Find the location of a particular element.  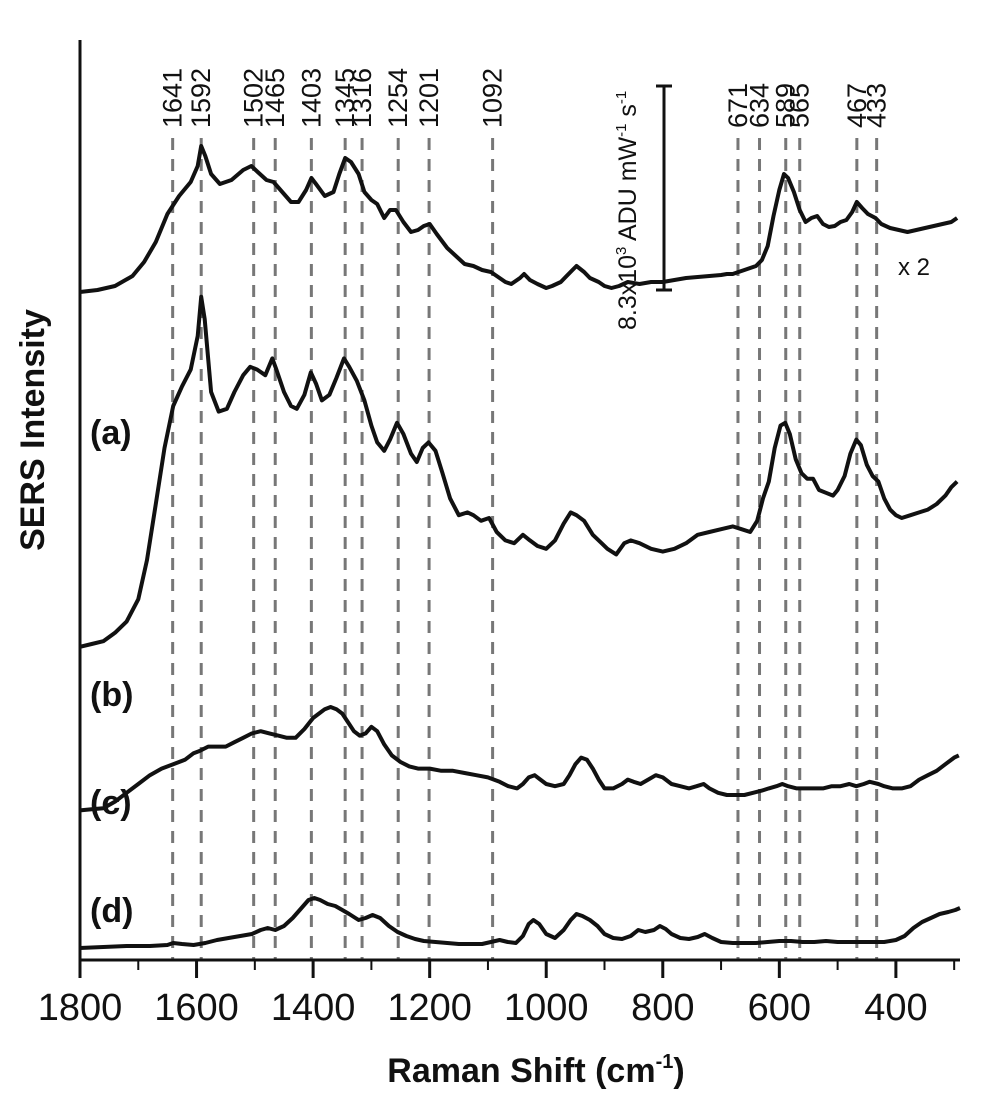

series-label-b: (b) is located at coordinates (111, 695).